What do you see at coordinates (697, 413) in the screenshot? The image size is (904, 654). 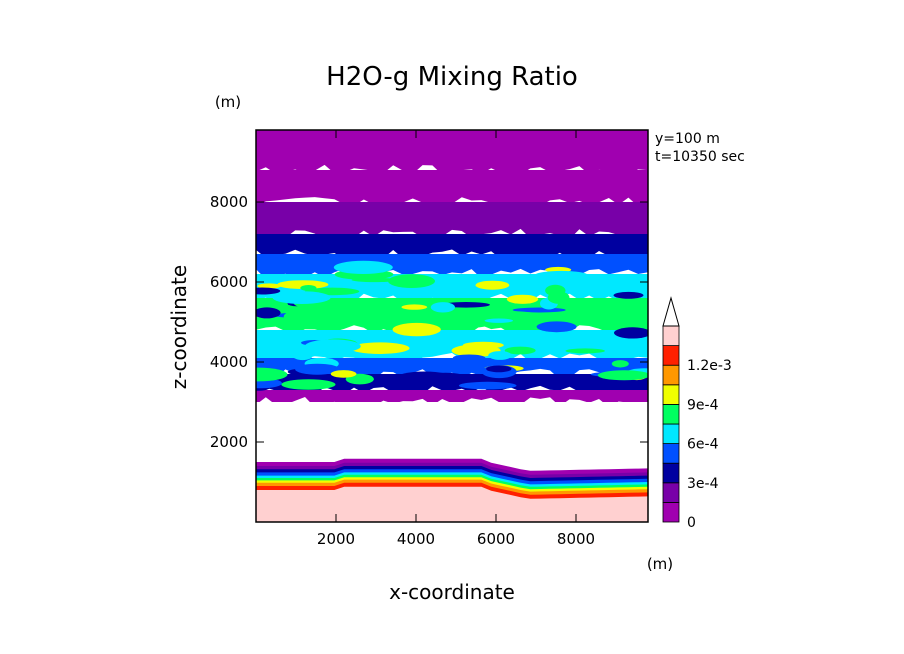 I see `colorbar: 0 3e-4 6e-4 9e-4 1.2e-3` at bounding box center [697, 413].